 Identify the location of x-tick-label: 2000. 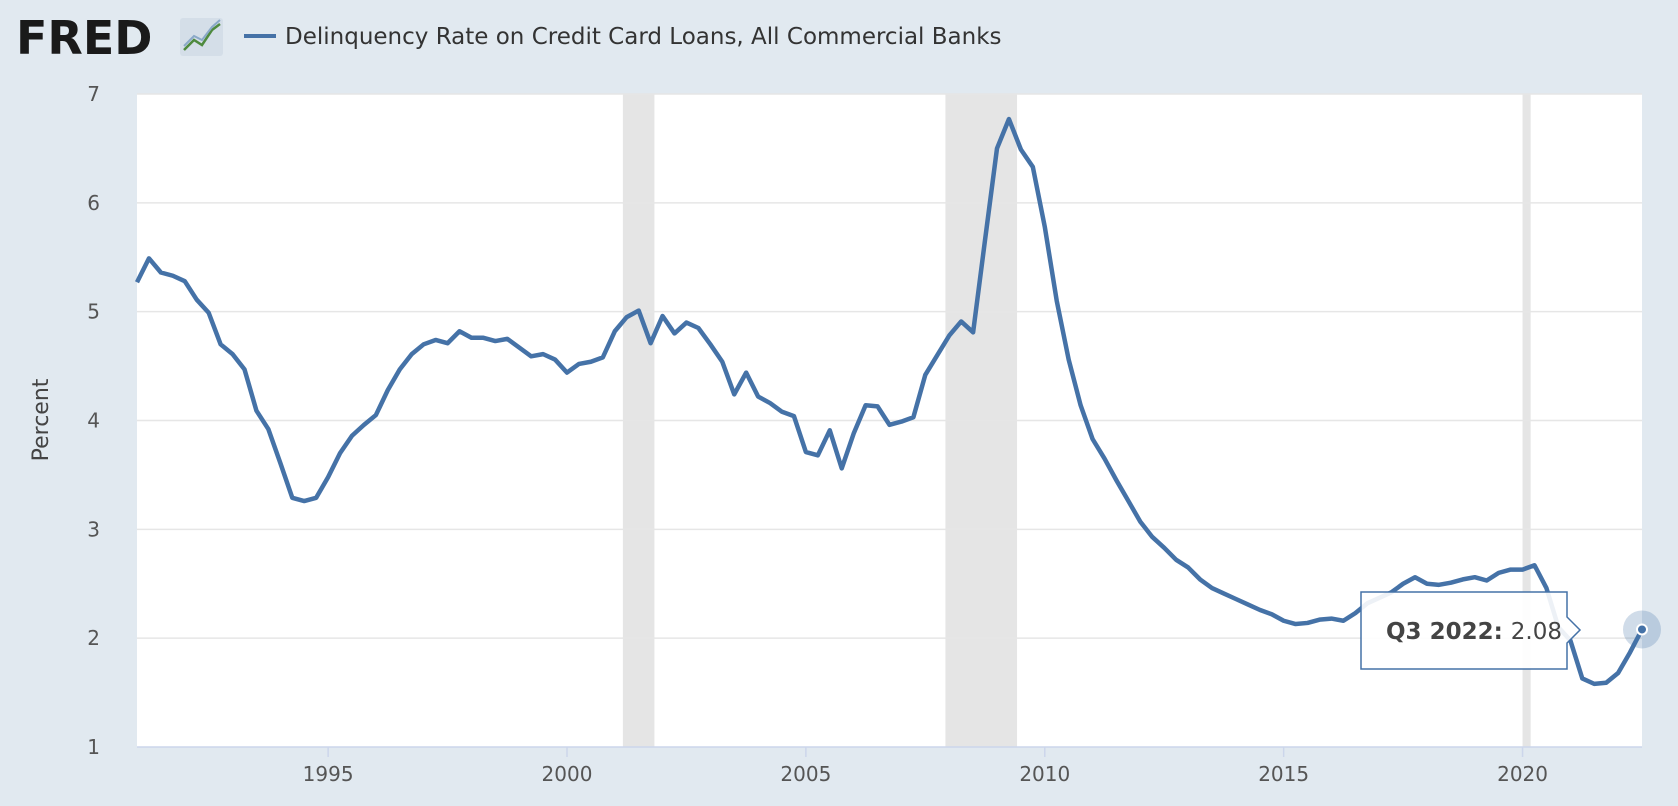
(567, 774).